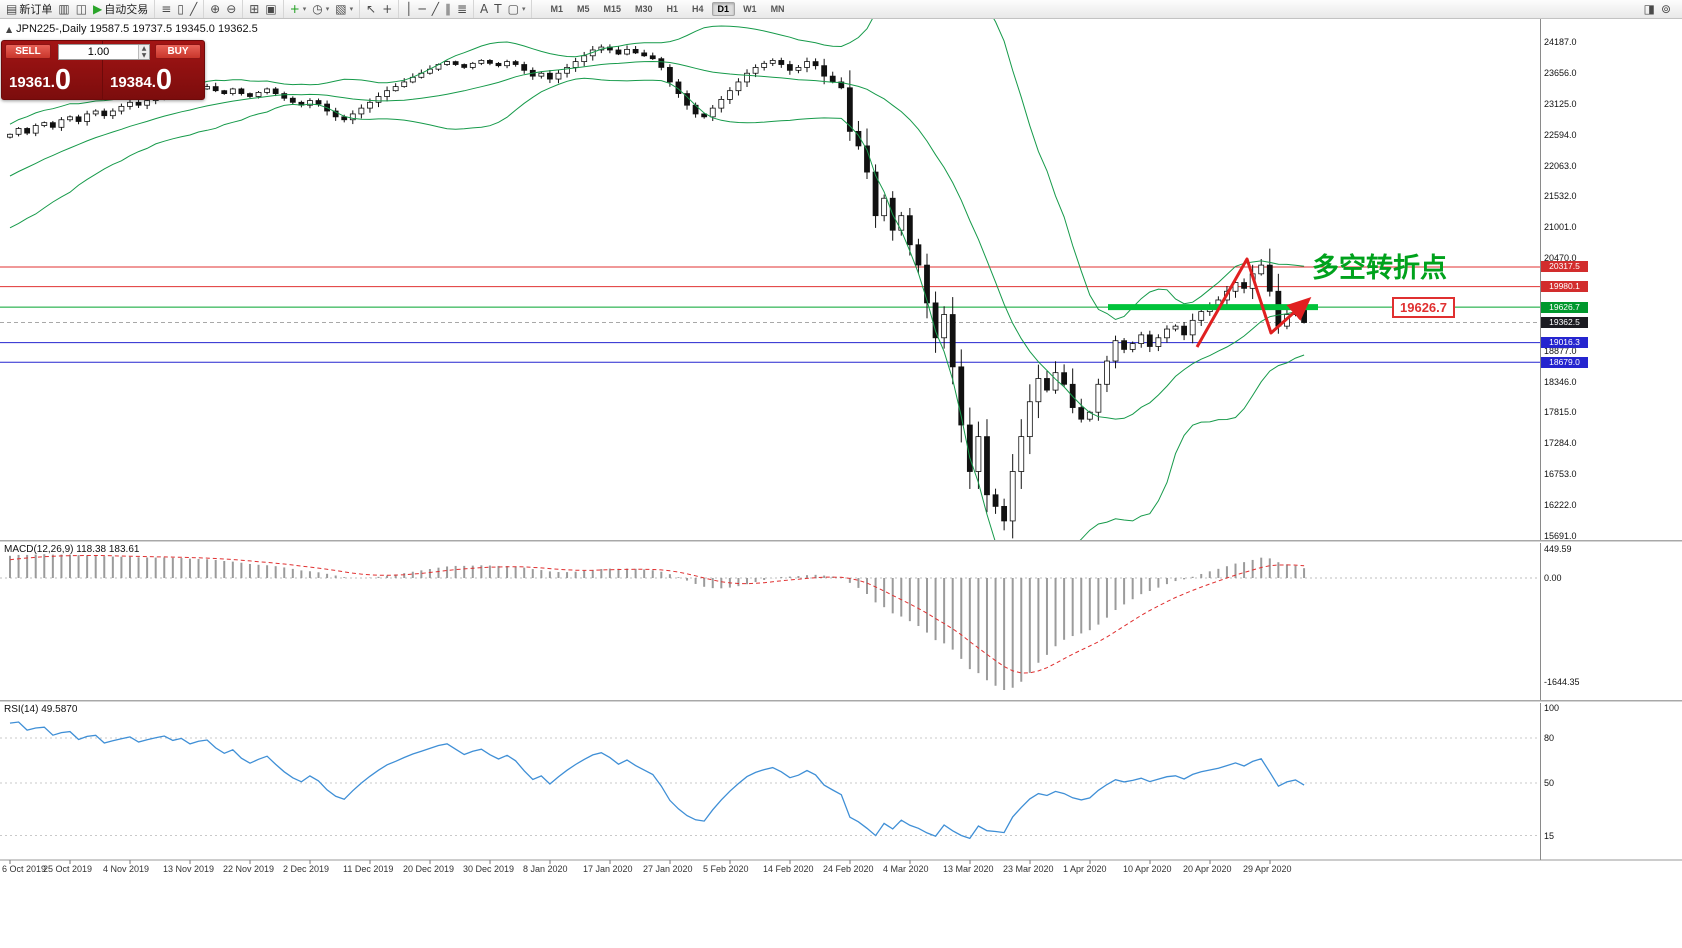 This screenshot has height=948, width=1682. I want to click on shapes-tool-button: ▢ ▾, so click(517, 9).